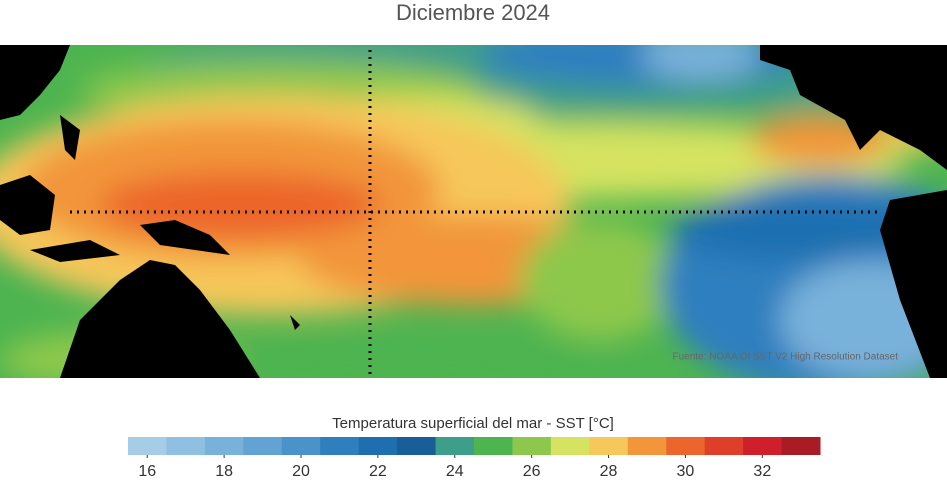 This screenshot has width=947, height=485. What do you see at coordinates (224, 471) in the screenshot?
I see `colorbar-tick-label: 18` at bounding box center [224, 471].